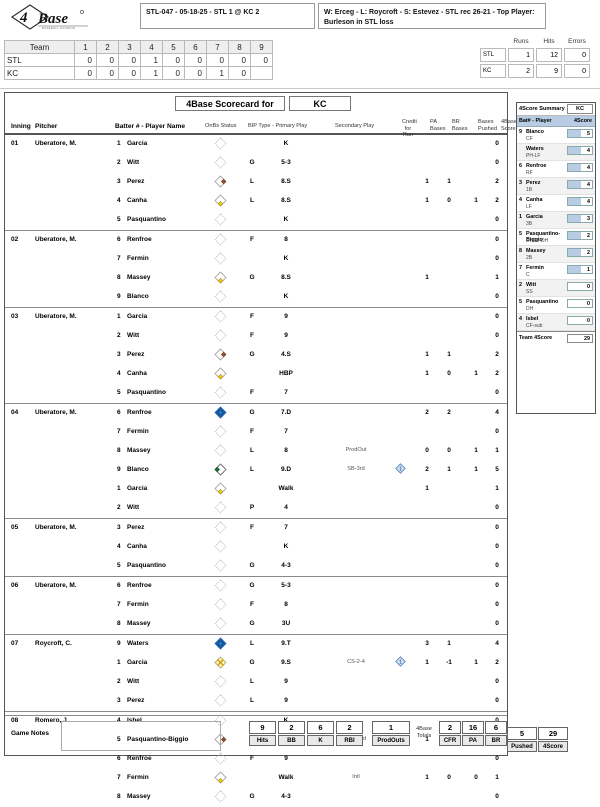 The image size is (600, 807). I want to click on play-row: 8 Massey G 3U 0, so click(256, 624).